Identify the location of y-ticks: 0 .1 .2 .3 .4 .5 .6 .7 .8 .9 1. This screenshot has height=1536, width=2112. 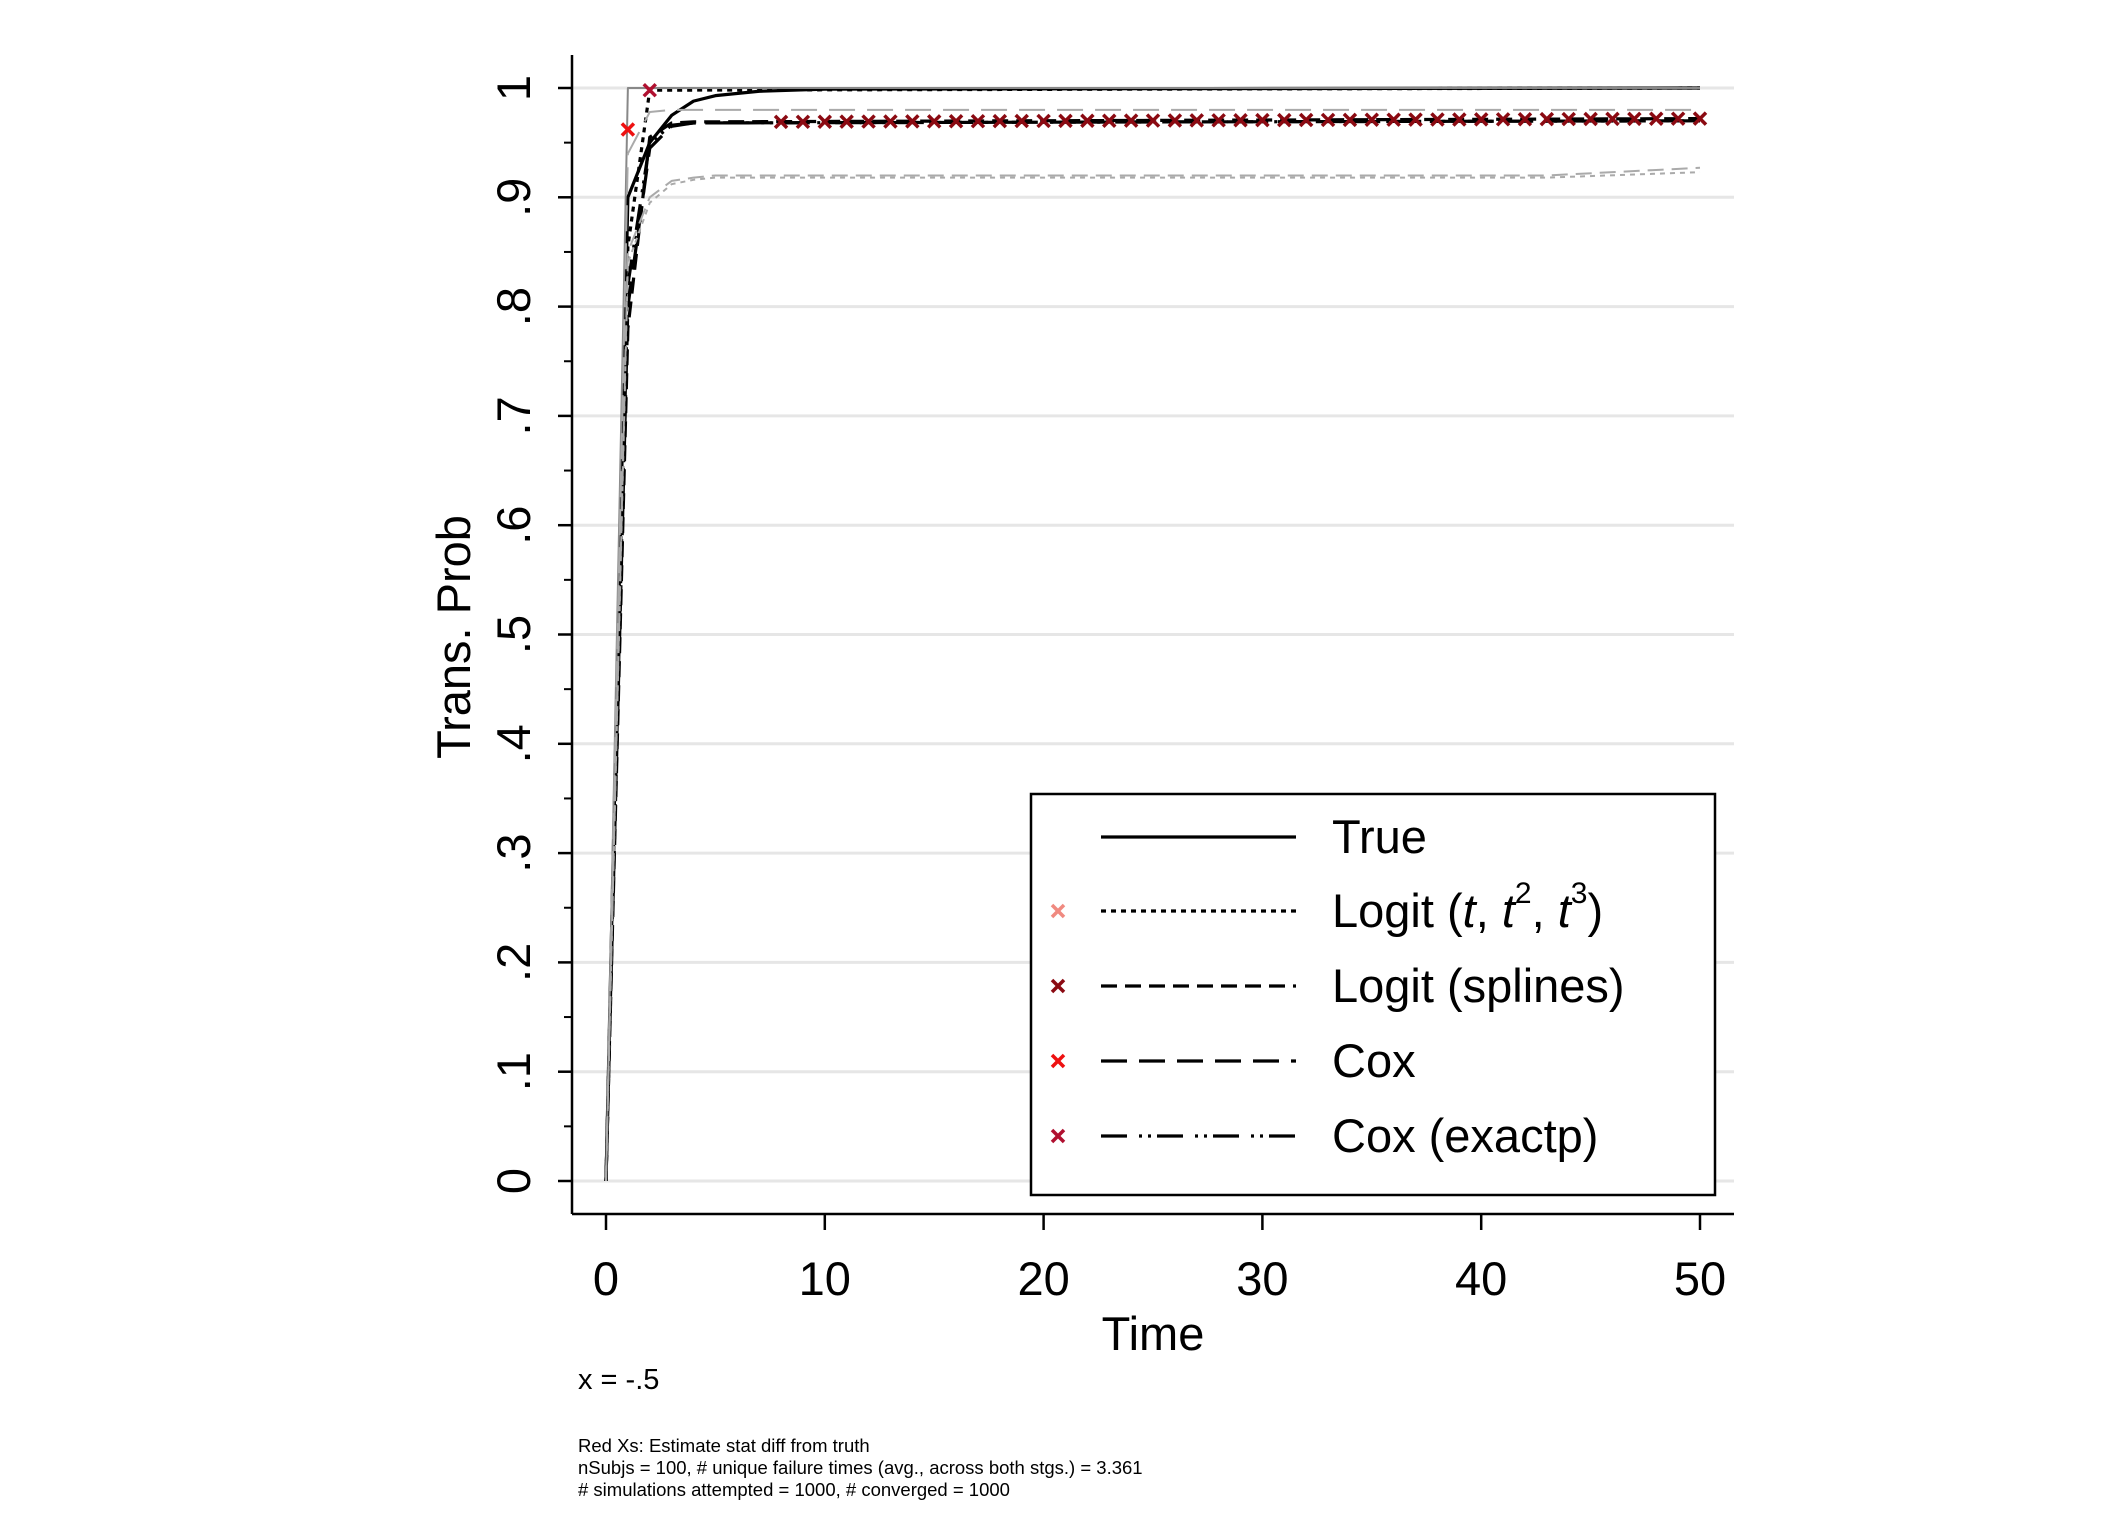
(529, 634).